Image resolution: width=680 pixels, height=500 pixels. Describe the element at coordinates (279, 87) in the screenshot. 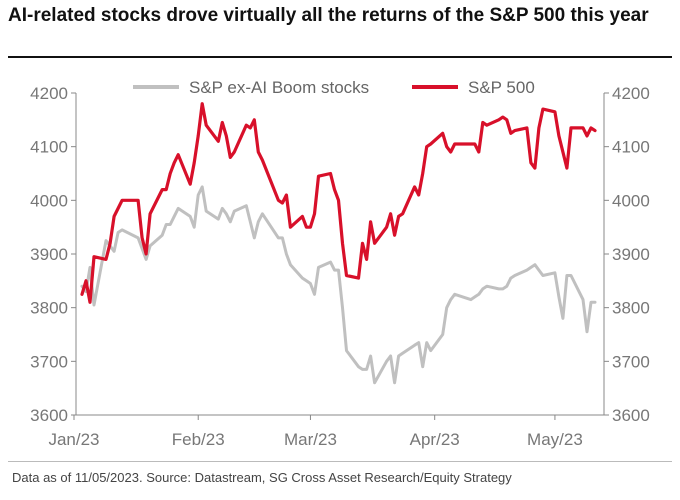

I see `legend-label-s-p-ex-ai-boom-stocks: S&P ex-AI Boom stocks` at that location.